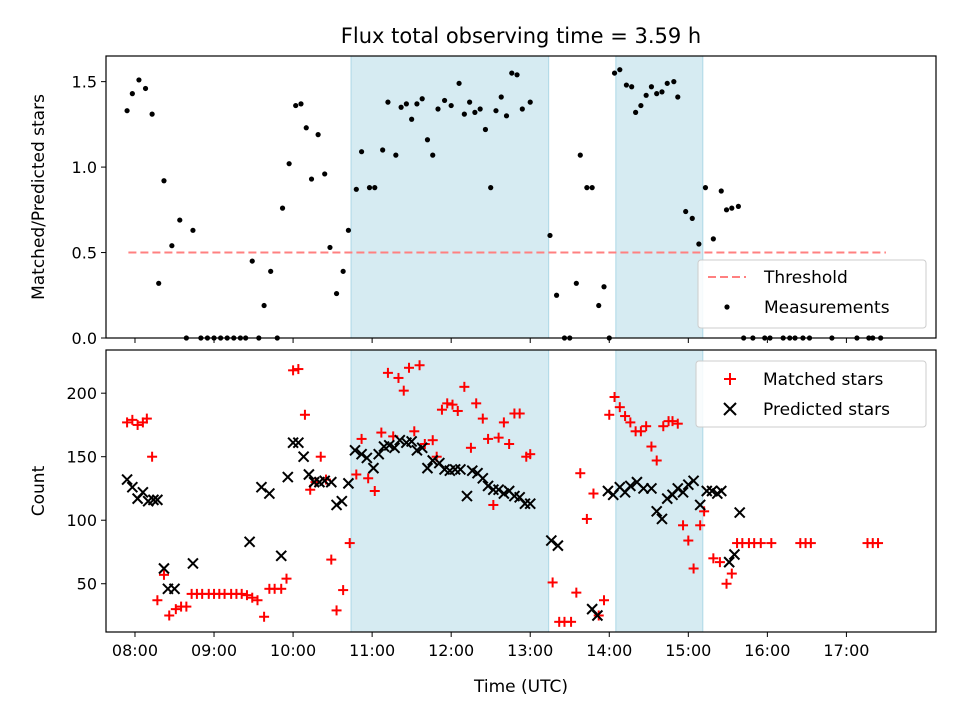 Image resolution: width=960 pixels, height=720 pixels. What do you see at coordinates (214, 650) in the screenshot?
I see `x-tick-label: 09:00` at bounding box center [214, 650].